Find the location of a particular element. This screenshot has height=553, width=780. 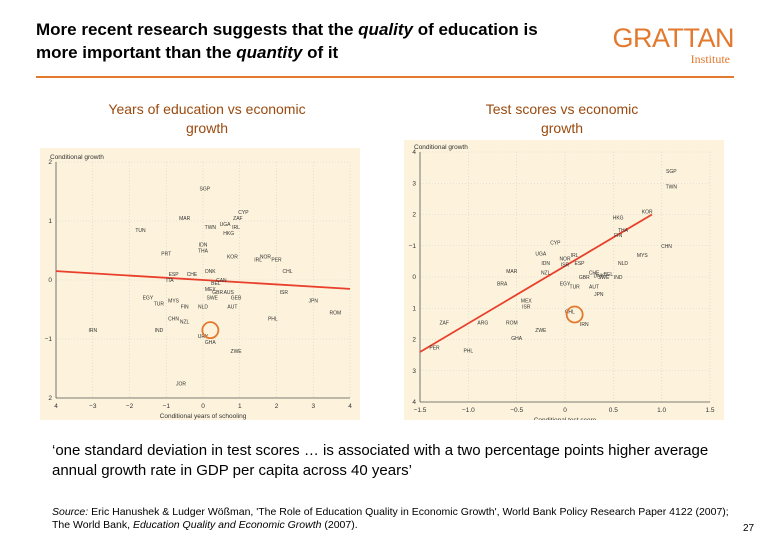

country-point-egy: EGY is located at coordinates (565, 284).